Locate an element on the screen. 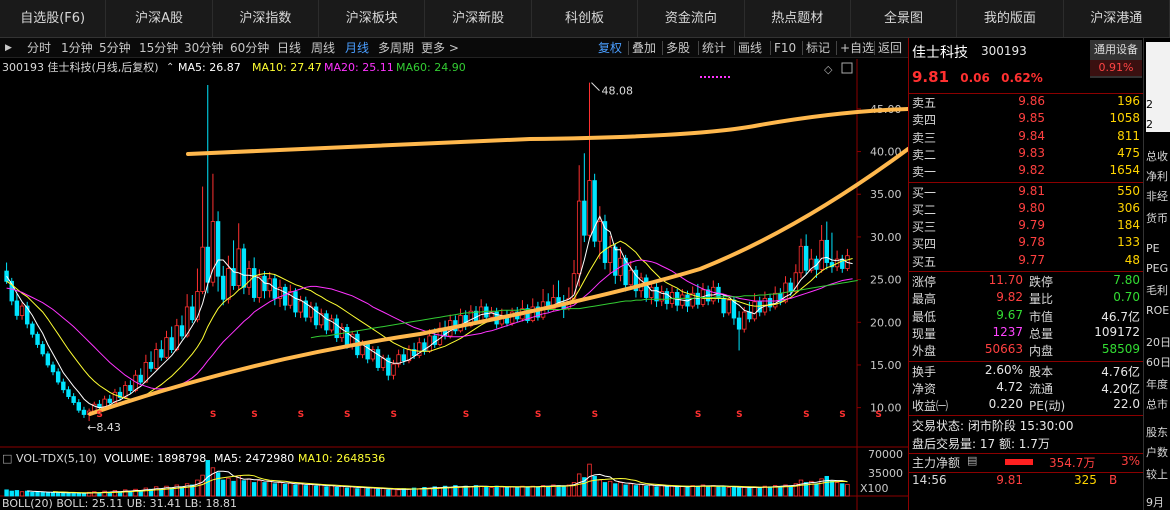 This screenshot has height=510, width=1170. ask-row: 卖五 9.86 196 is located at coordinates (1026, 102).